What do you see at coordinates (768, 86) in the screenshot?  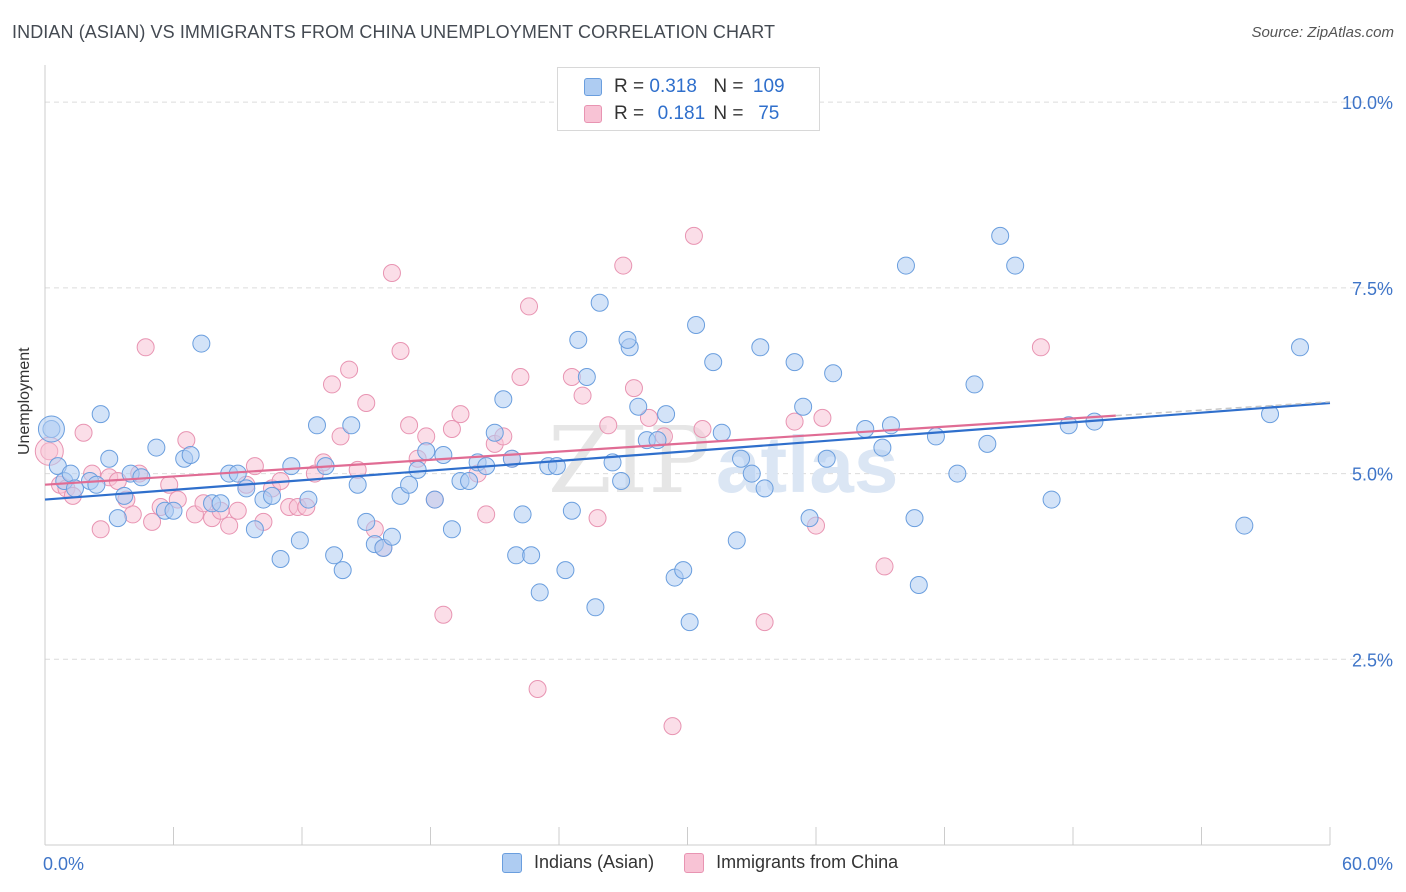 I see `legend-n-value-indians: 109` at bounding box center [768, 86].